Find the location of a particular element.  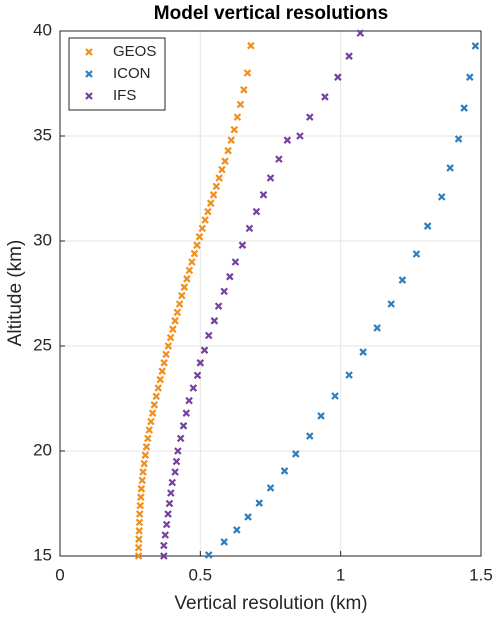

x-tick-label: 0.5 is located at coordinates (201, 574).